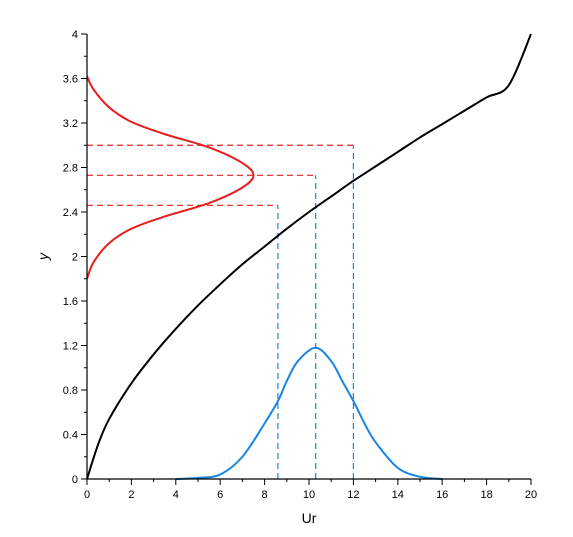  I want to click on y-tick-label: 2.8, so click(70, 169).